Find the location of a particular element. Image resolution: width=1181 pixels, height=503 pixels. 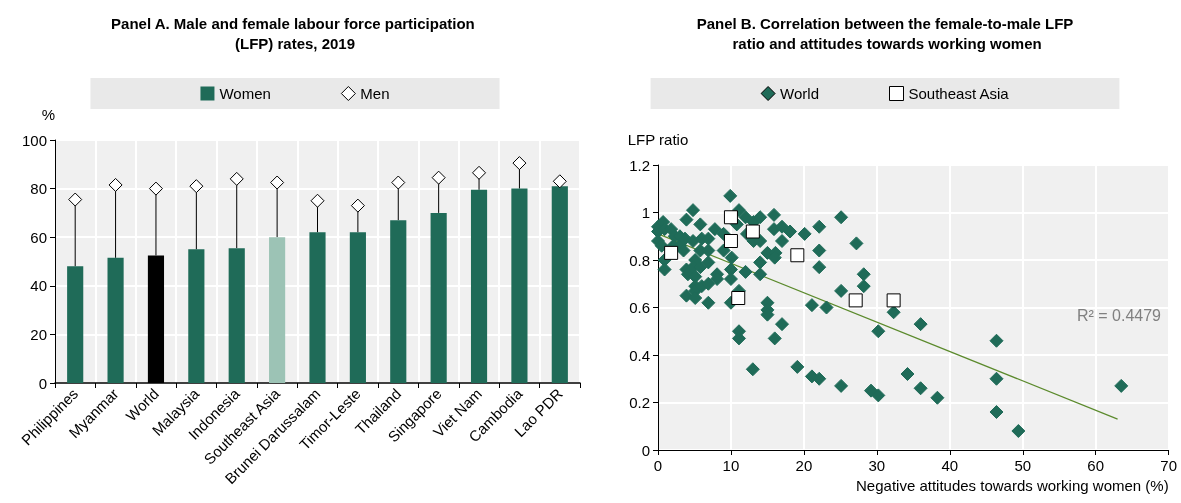

legend-label: Men is located at coordinates (375, 93).